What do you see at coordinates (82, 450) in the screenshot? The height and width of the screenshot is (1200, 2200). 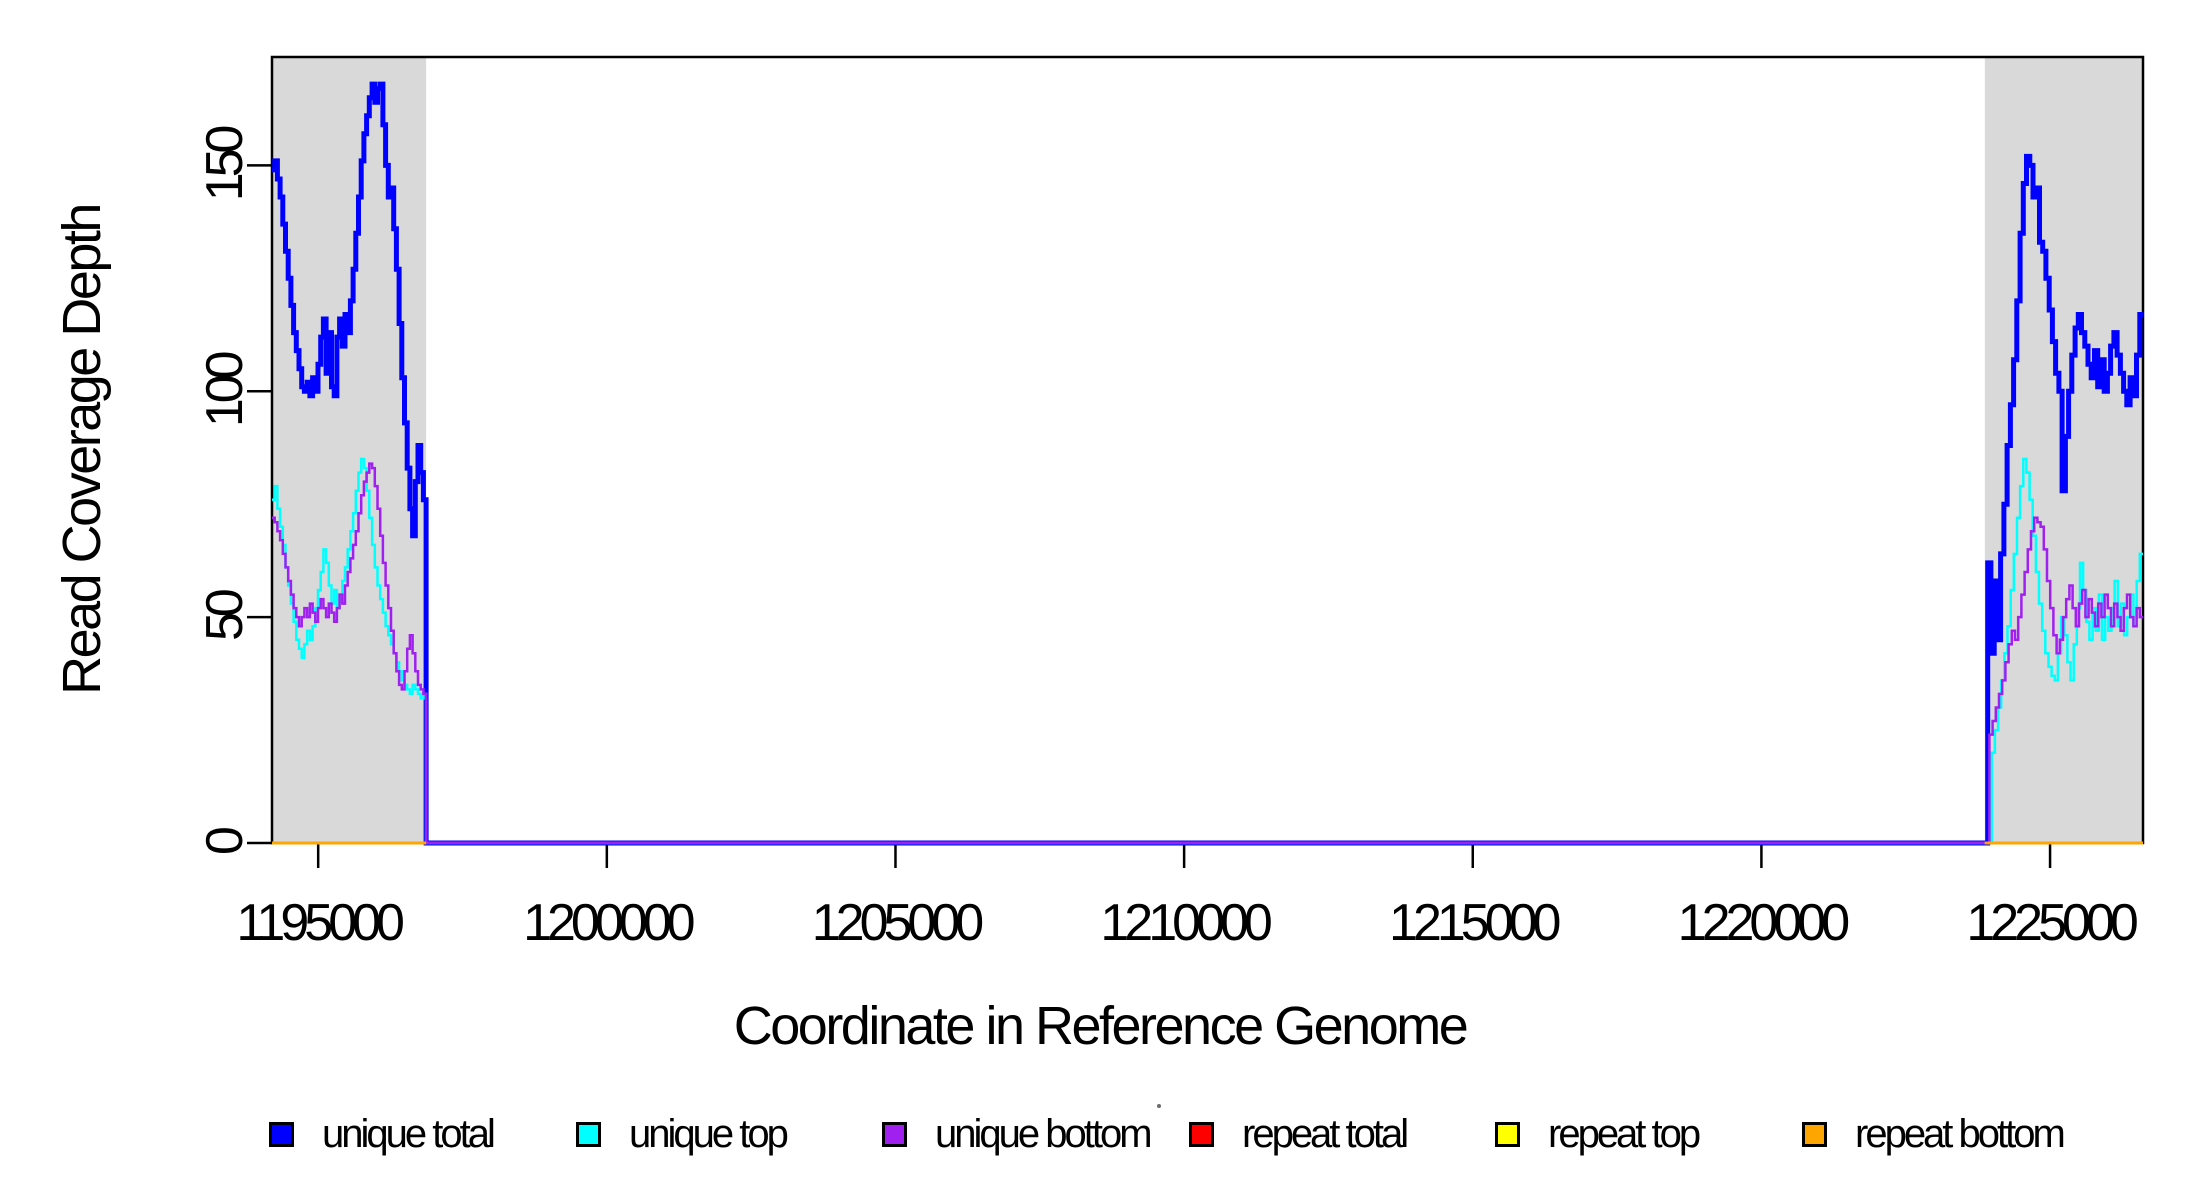 I see `y-axis-title: Read Coverage Depth` at bounding box center [82, 450].